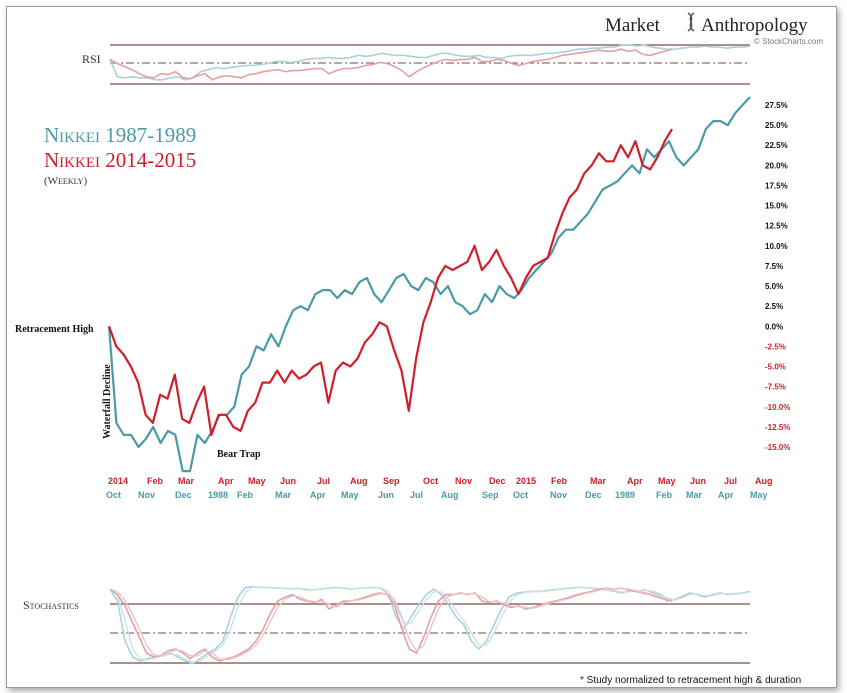 The height and width of the screenshot is (693, 847). Describe the element at coordinates (776, 145) in the screenshot. I see `y-tick-label: 22.5%` at that location.